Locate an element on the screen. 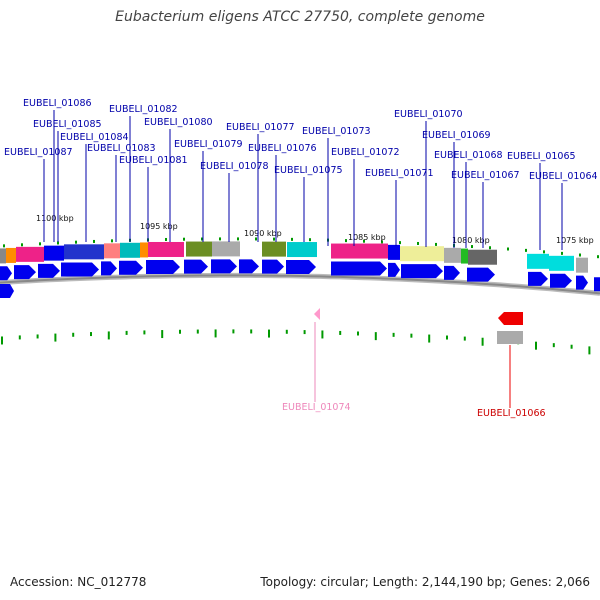 The height and width of the screenshot is (600, 600). gene-label: EUBELI_01082 is located at coordinates (143, 109).